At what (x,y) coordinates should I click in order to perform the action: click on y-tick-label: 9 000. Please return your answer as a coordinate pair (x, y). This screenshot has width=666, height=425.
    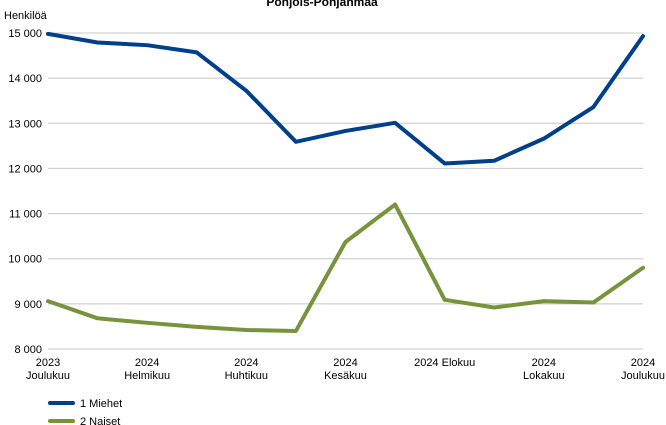
    Looking at the image, I should click on (28, 305).